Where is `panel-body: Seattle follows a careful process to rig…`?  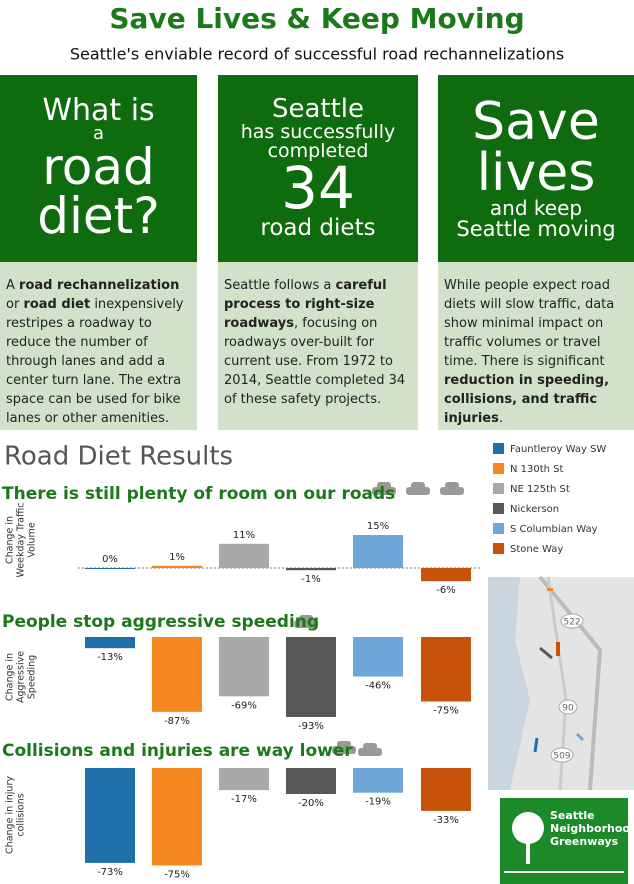 panel-body: Seattle follows a careful process to rig… is located at coordinates (318, 346).